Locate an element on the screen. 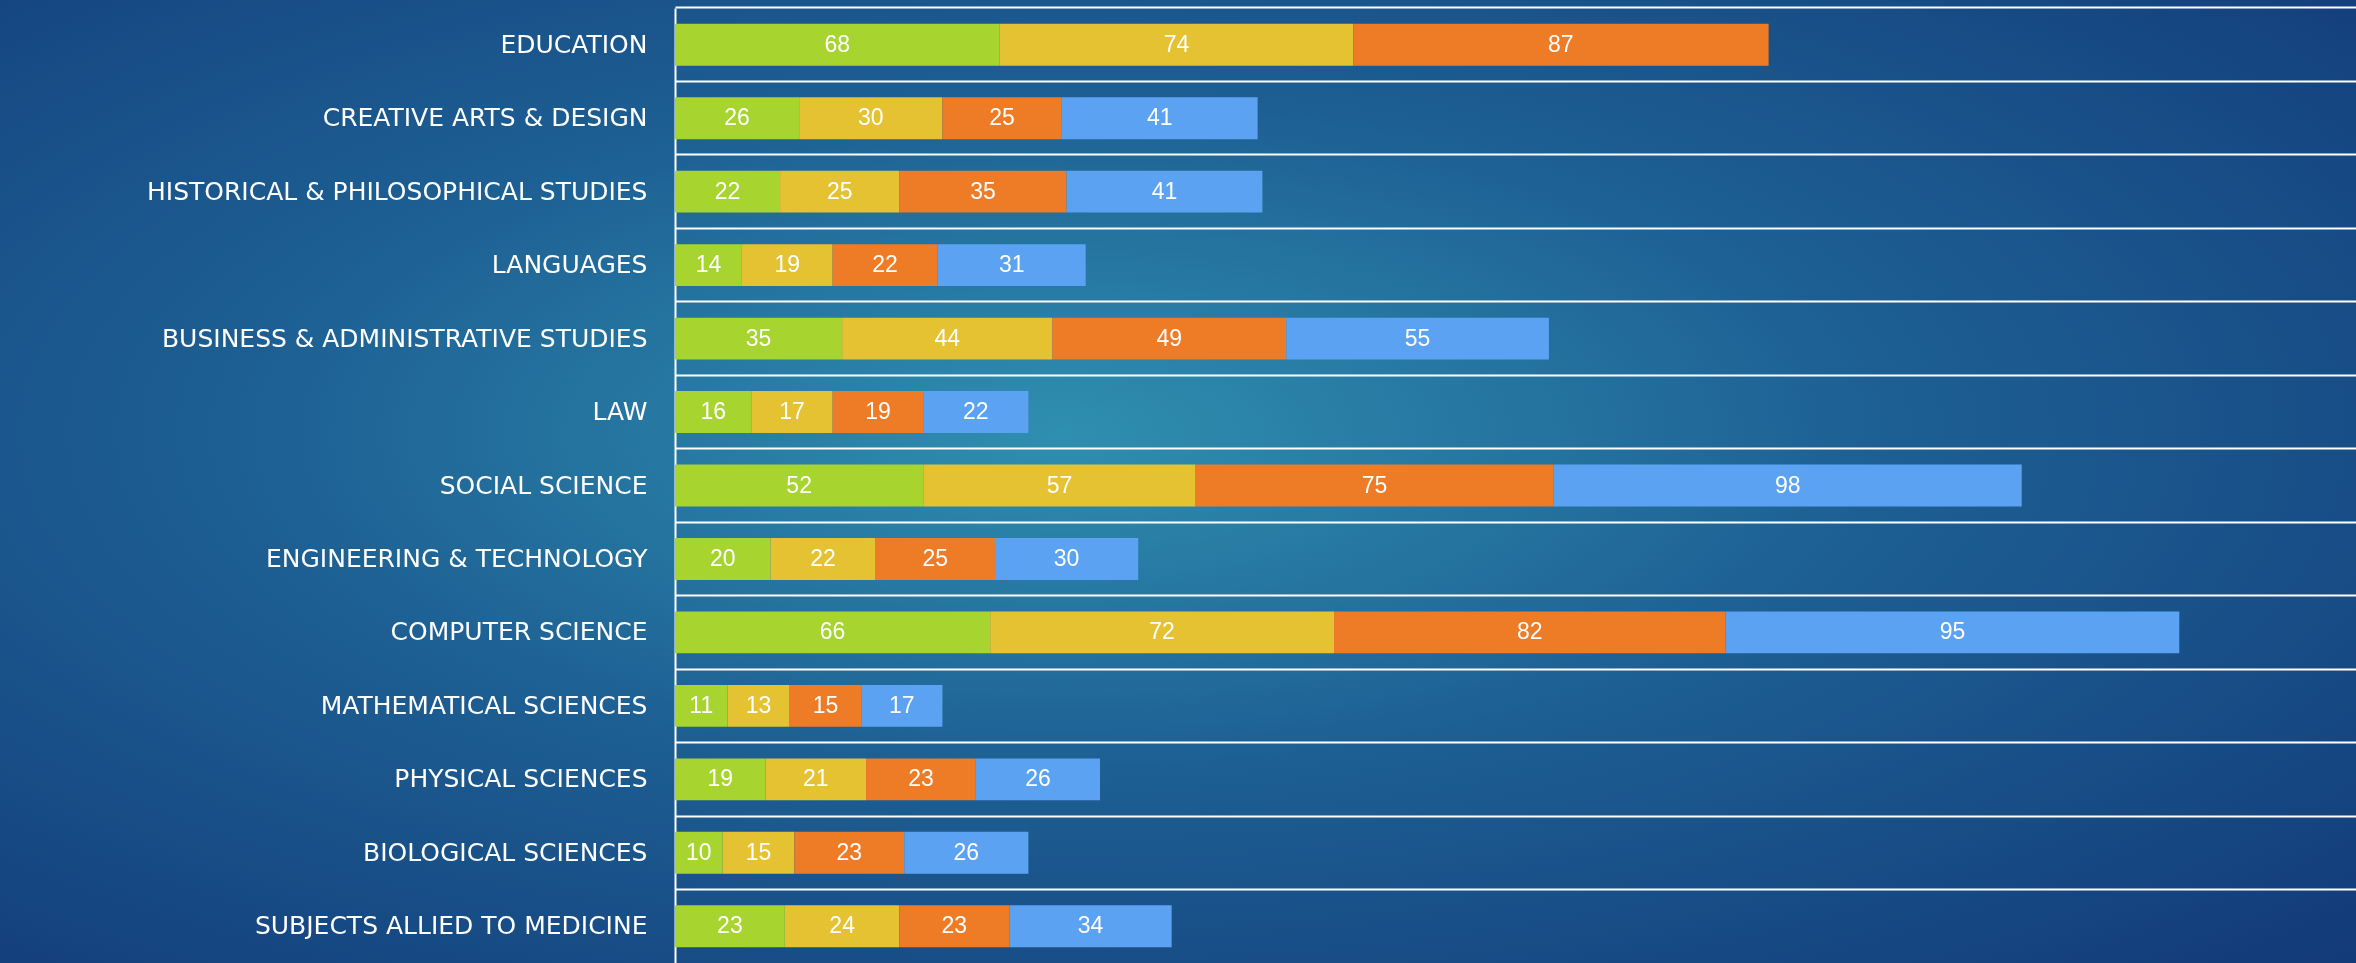 The width and height of the screenshot is (2356, 963). y-tick-label: PHYSICAL SCIENCES is located at coordinates (521, 779).